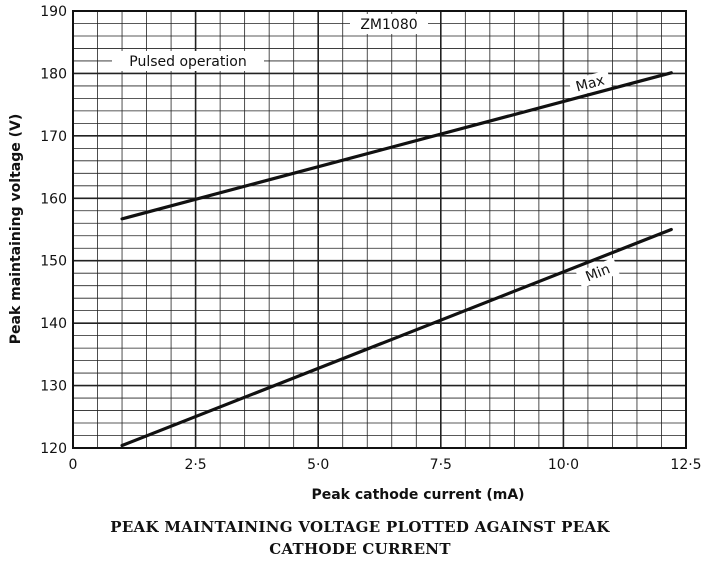 Image resolution: width=720 pixels, height=564 pixels. What do you see at coordinates (53, 449) in the screenshot?
I see `y-tick-label: 120` at bounding box center [53, 449].